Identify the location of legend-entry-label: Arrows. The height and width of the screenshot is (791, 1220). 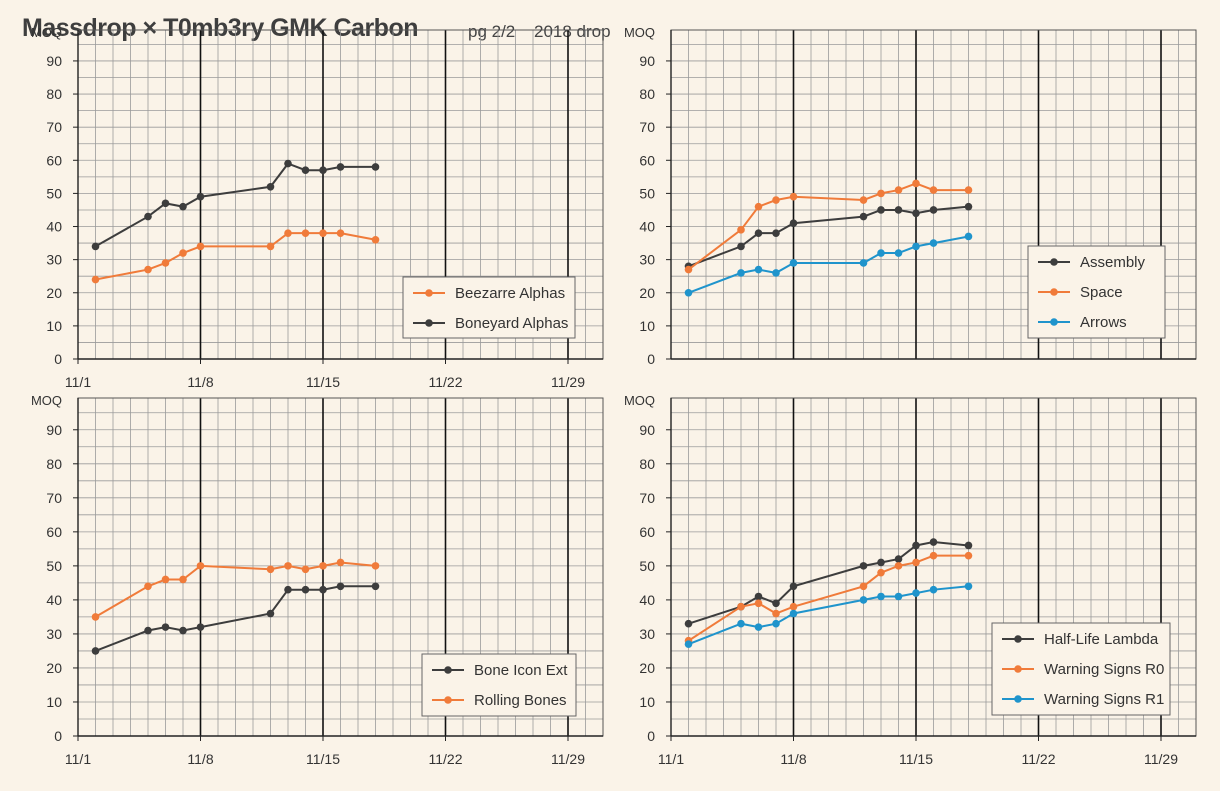
(1103, 322).